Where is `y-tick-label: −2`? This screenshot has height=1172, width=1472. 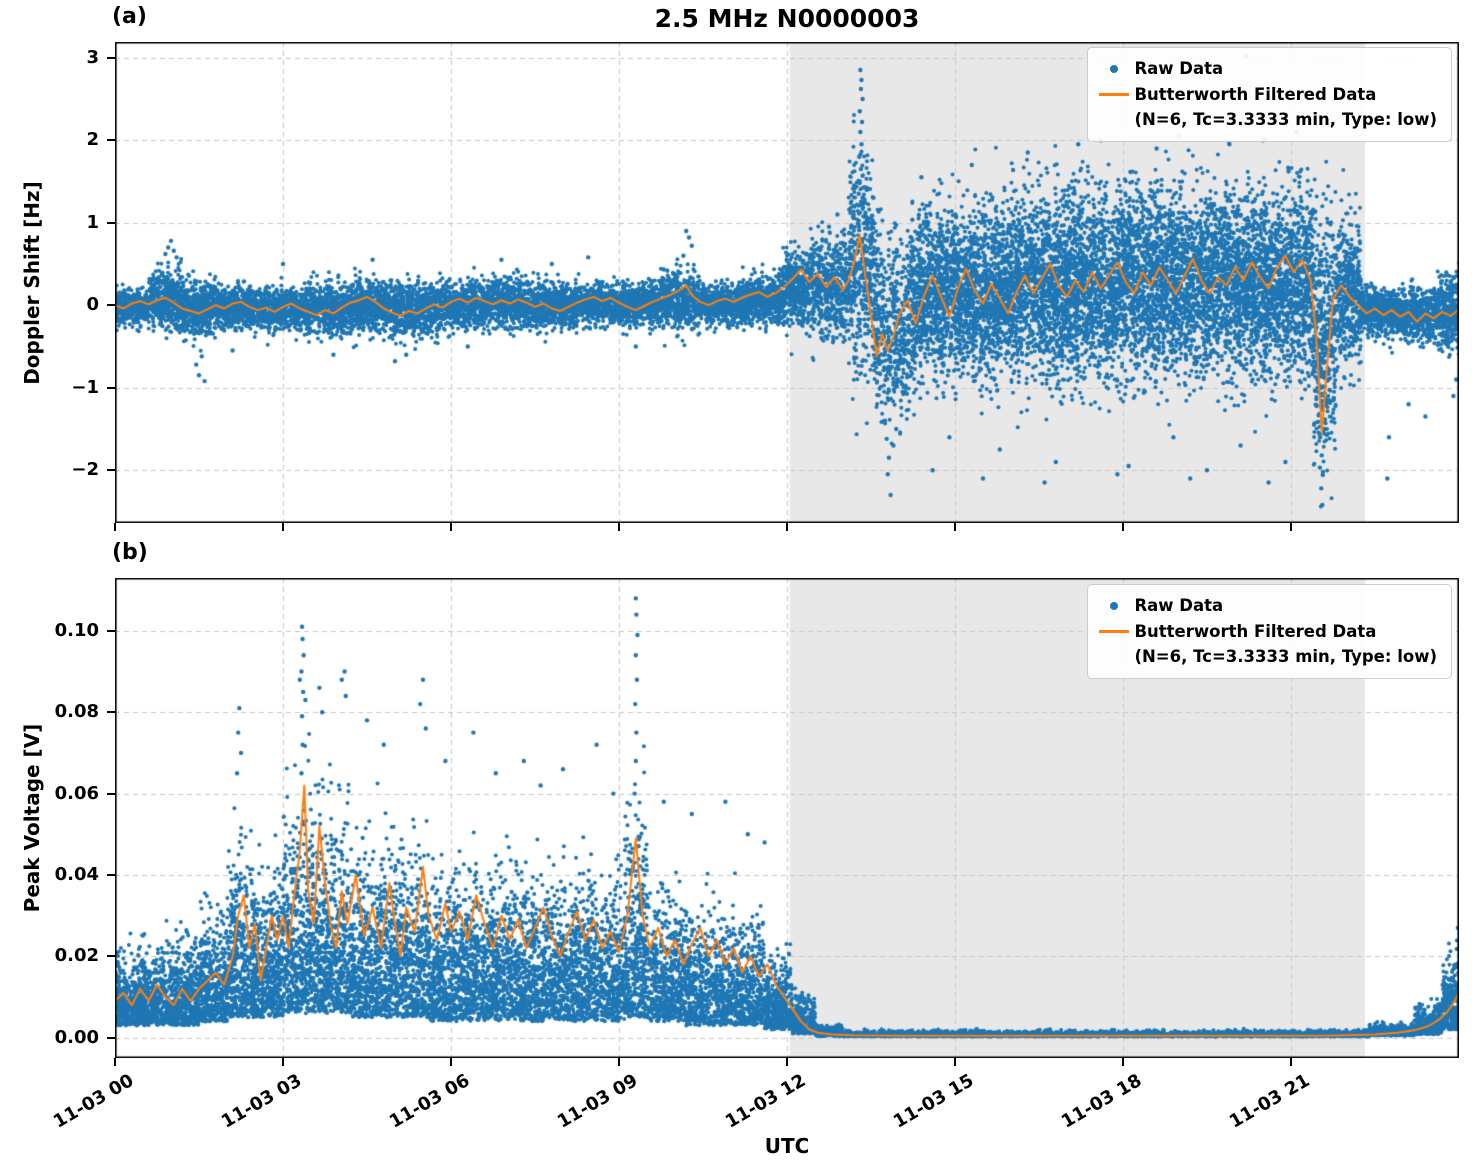 y-tick-label: −2 is located at coordinates (85, 470).